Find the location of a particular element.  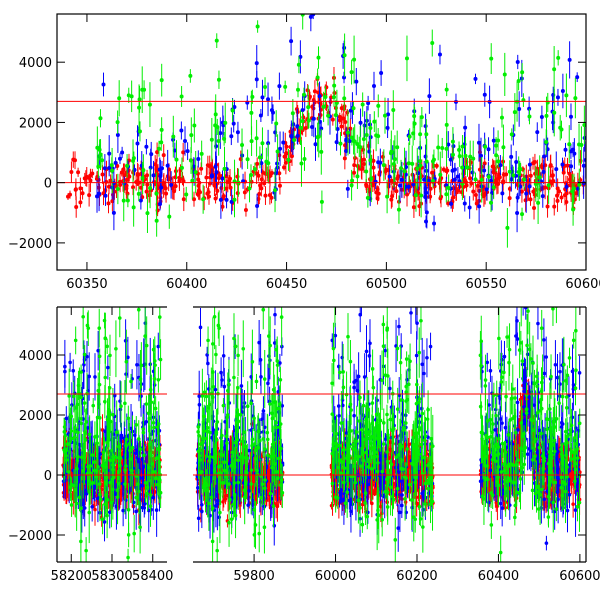

x-tick-label: 60350 is located at coordinates (86, 284).